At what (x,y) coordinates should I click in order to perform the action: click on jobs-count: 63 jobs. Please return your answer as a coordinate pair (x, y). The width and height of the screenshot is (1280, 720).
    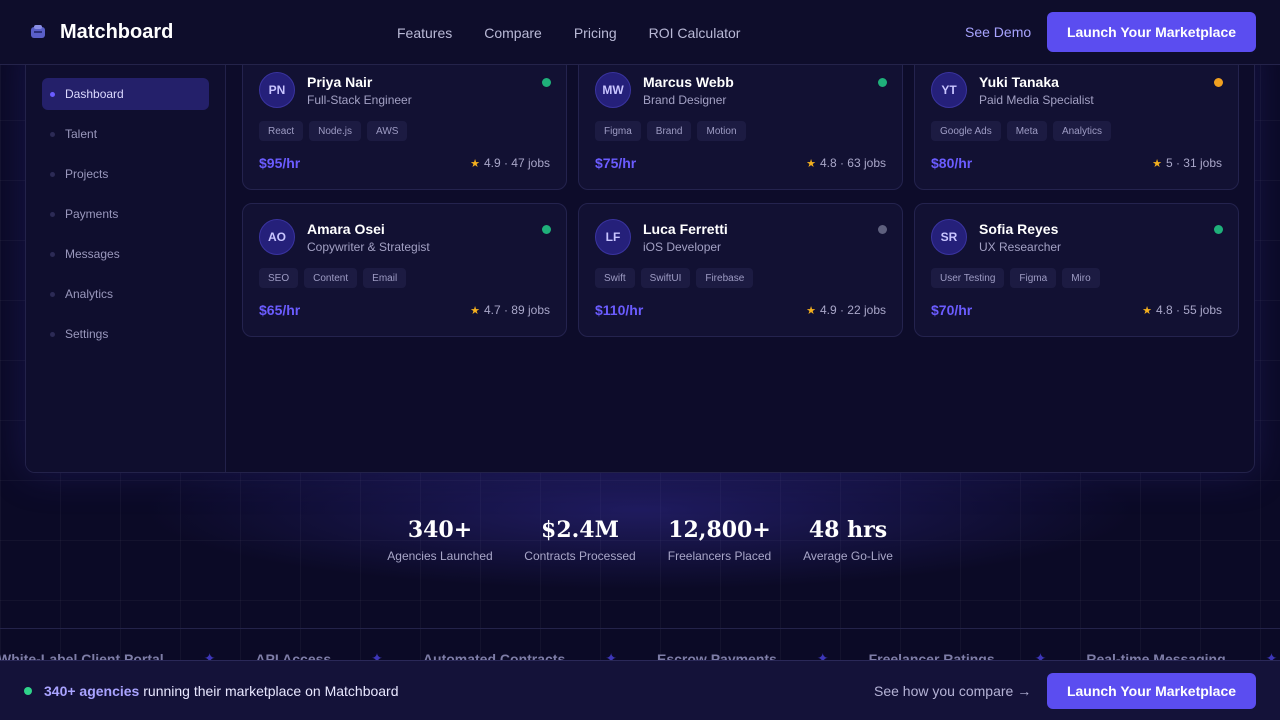
    Looking at the image, I should click on (866, 163).